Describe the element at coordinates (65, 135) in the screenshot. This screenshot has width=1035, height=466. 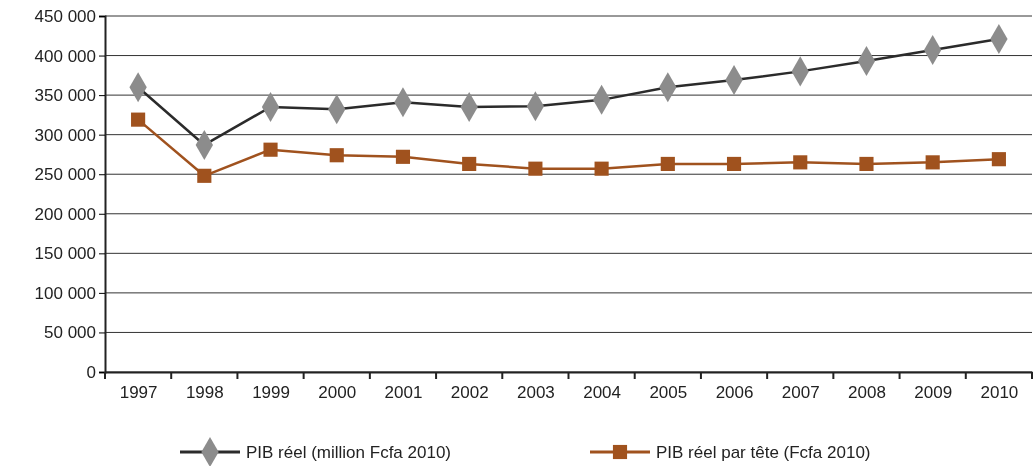
I see `y-tick-label: 300 000` at that location.